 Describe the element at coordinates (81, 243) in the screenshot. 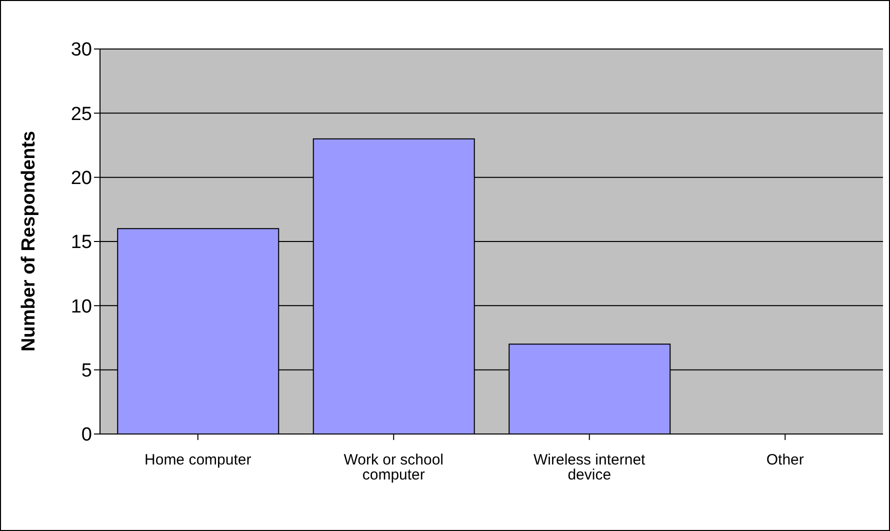

I see `y-tick-label: 15` at that location.